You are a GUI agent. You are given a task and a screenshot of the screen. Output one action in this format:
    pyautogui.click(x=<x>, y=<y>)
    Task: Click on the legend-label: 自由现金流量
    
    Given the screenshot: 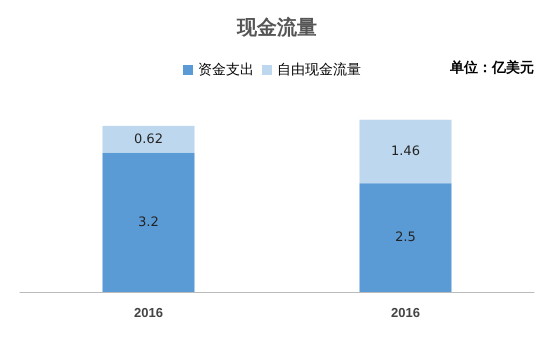 What is the action you would take?
    pyautogui.click(x=319, y=70)
    